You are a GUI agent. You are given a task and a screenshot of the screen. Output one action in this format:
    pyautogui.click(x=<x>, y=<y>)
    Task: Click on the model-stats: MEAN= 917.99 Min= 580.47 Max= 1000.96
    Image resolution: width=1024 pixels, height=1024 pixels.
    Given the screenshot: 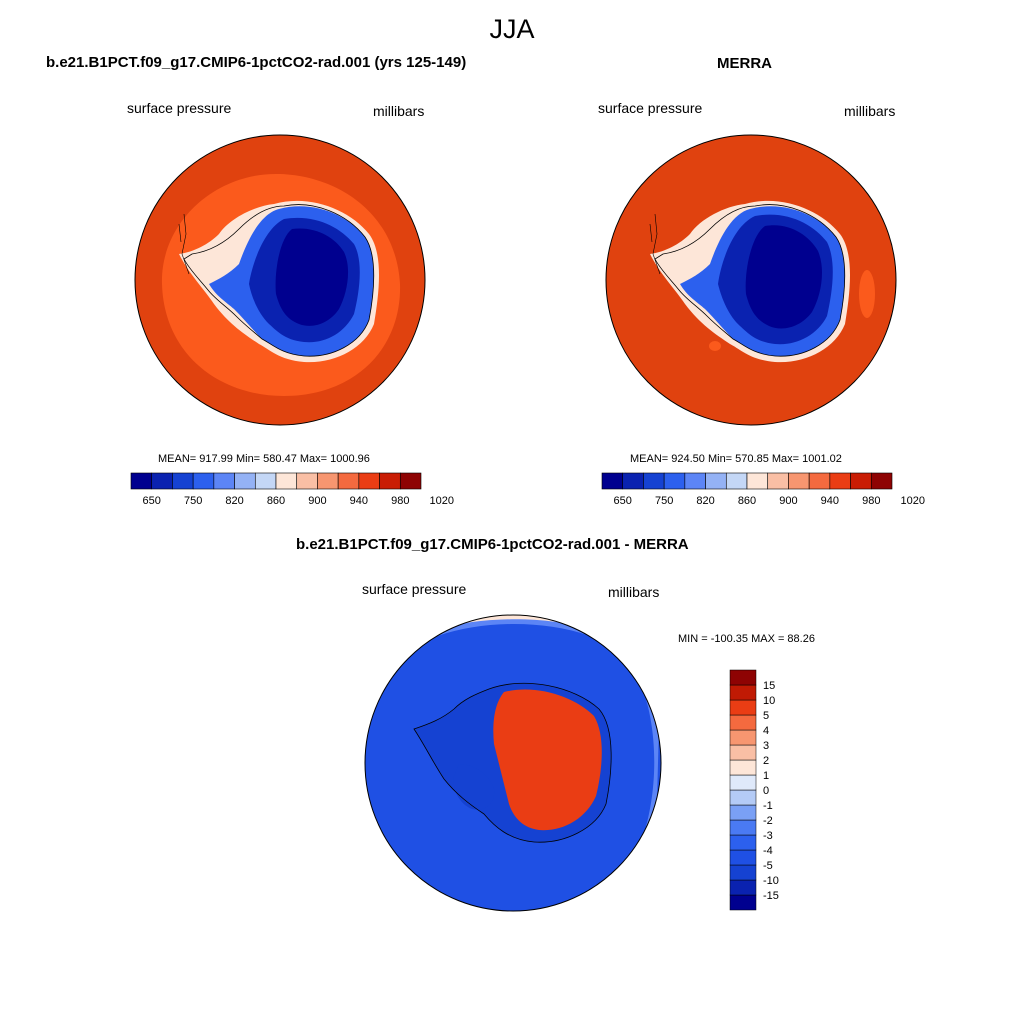 What is the action you would take?
    pyautogui.click(x=264, y=459)
    